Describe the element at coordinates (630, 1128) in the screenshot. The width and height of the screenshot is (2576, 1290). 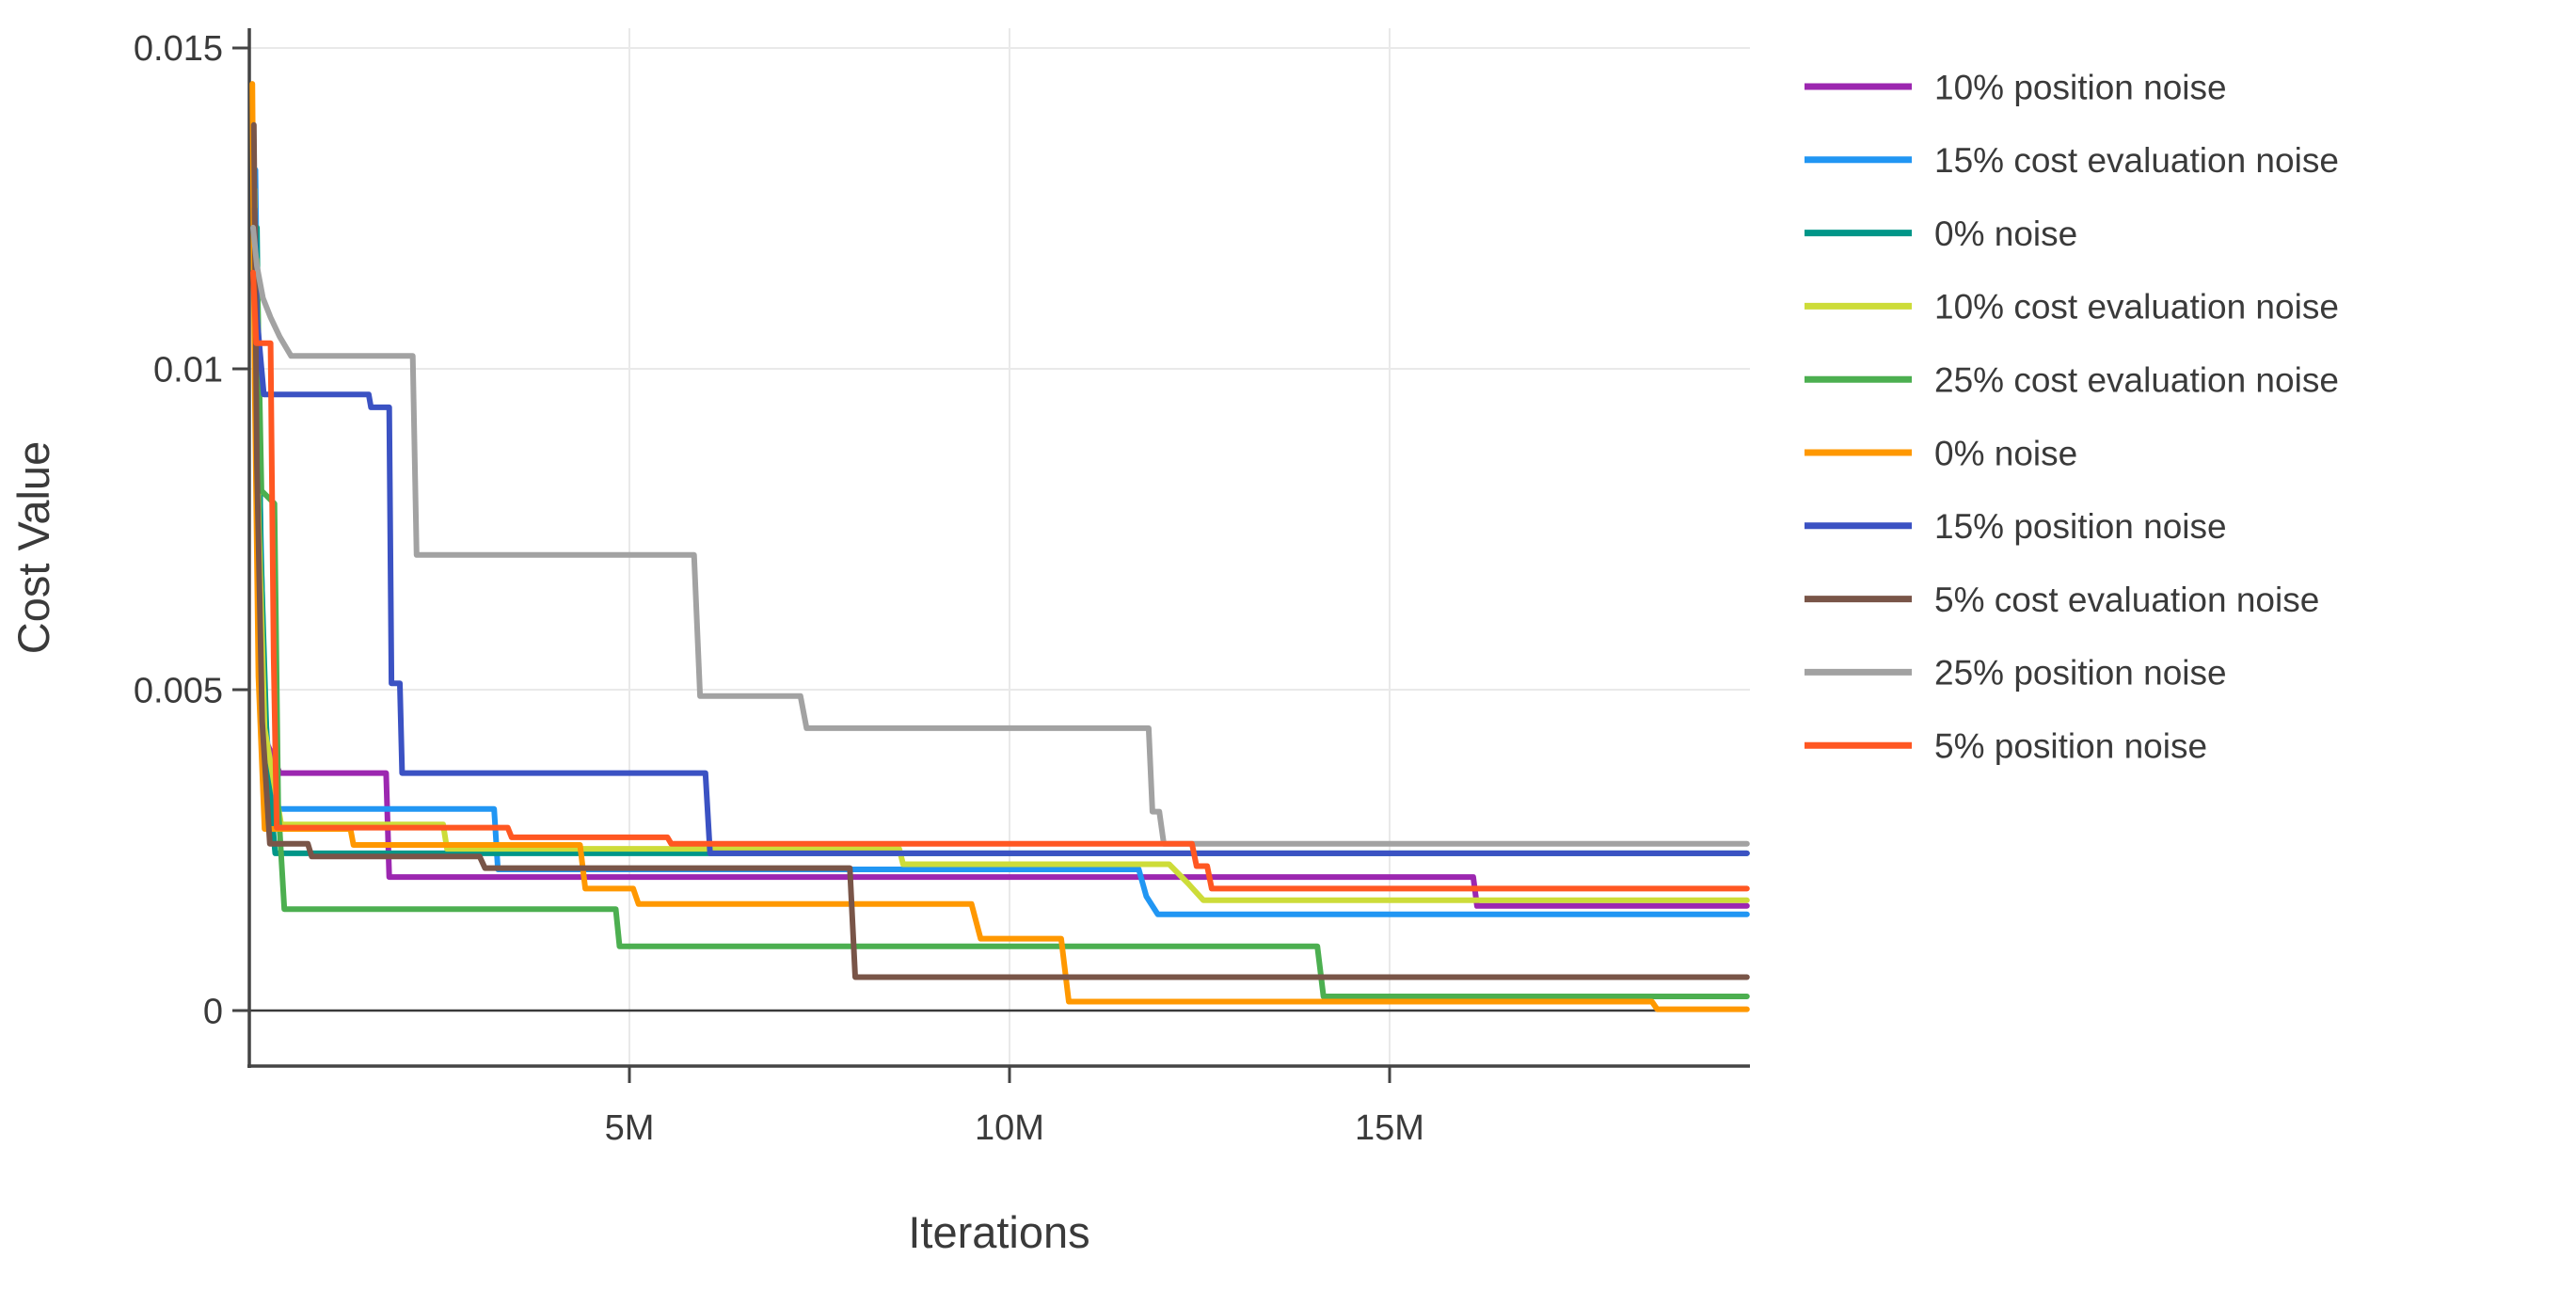
I see `x-tick-label: 5M` at that location.